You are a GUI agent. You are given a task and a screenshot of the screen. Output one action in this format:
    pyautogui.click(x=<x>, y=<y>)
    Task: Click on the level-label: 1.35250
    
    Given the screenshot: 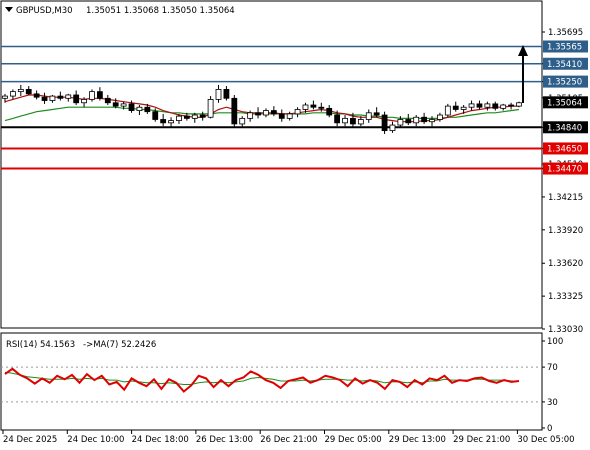 What is the action you would take?
    pyautogui.click(x=564, y=83)
    